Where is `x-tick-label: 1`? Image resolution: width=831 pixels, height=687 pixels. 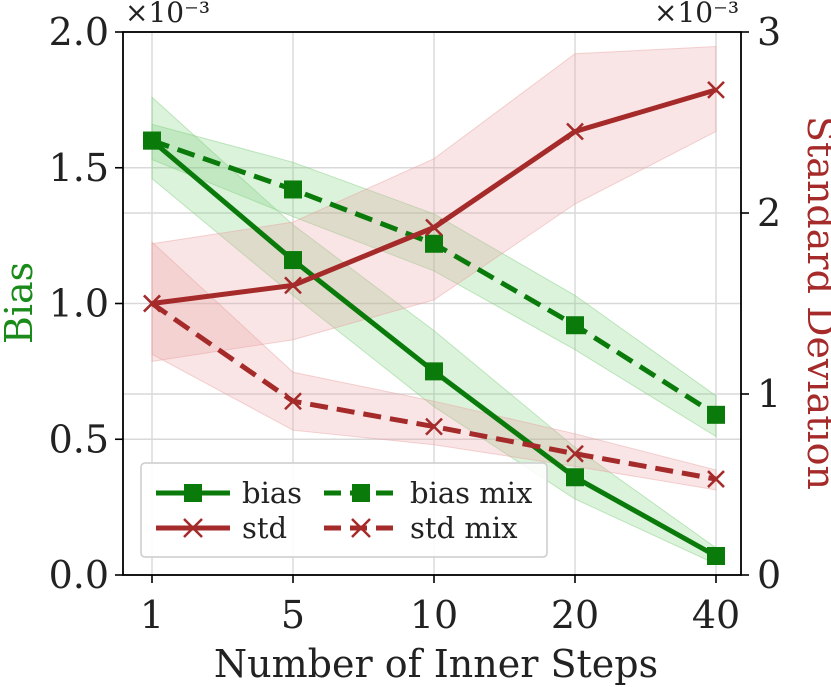 x-tick-label: 1 is located at coordinates (152, 615).